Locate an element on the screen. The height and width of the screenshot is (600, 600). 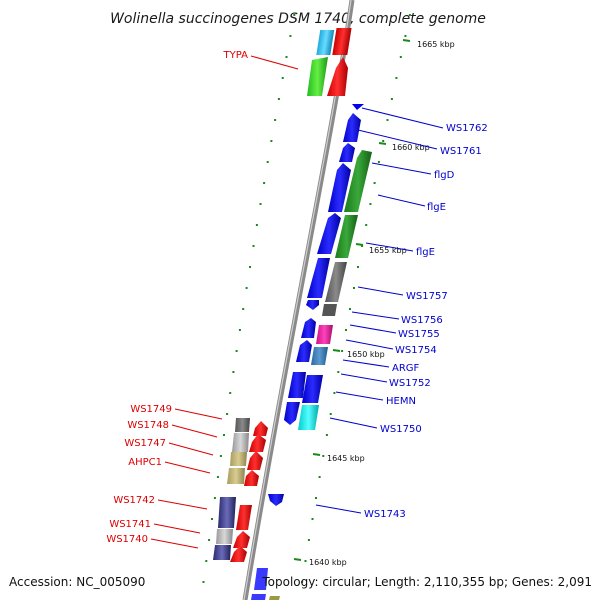
gene-label-argf: ARGF is located at coordinates (406, 368).